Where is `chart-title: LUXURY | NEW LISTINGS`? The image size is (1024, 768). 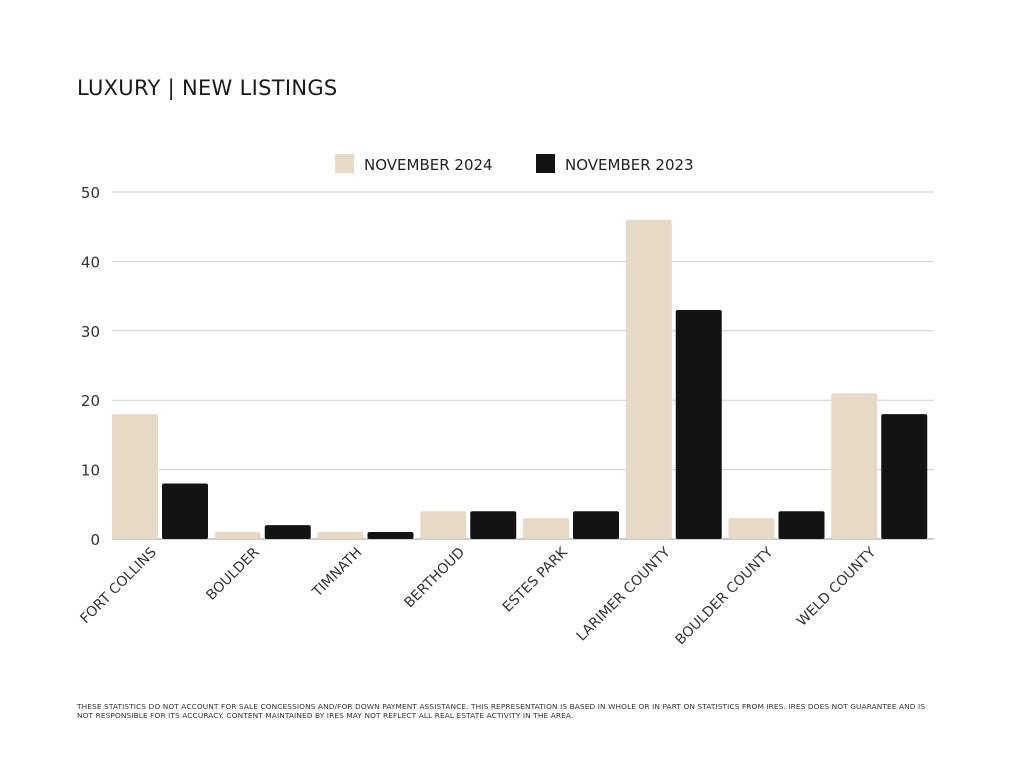
chart-title: LUXURY | NEW LISTINGS is located at coordinates (207, 88).